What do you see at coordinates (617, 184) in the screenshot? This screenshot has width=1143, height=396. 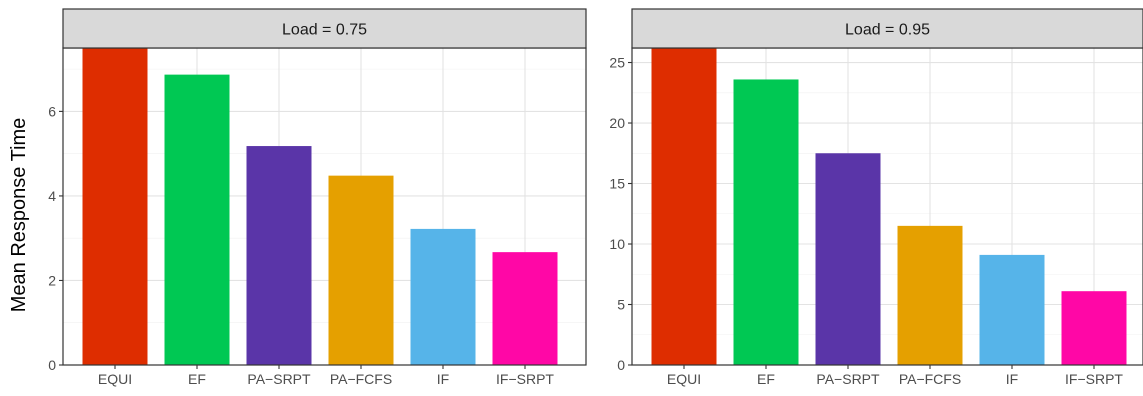 I see `y-tick-label: 15` at bounding box center [617, 184].